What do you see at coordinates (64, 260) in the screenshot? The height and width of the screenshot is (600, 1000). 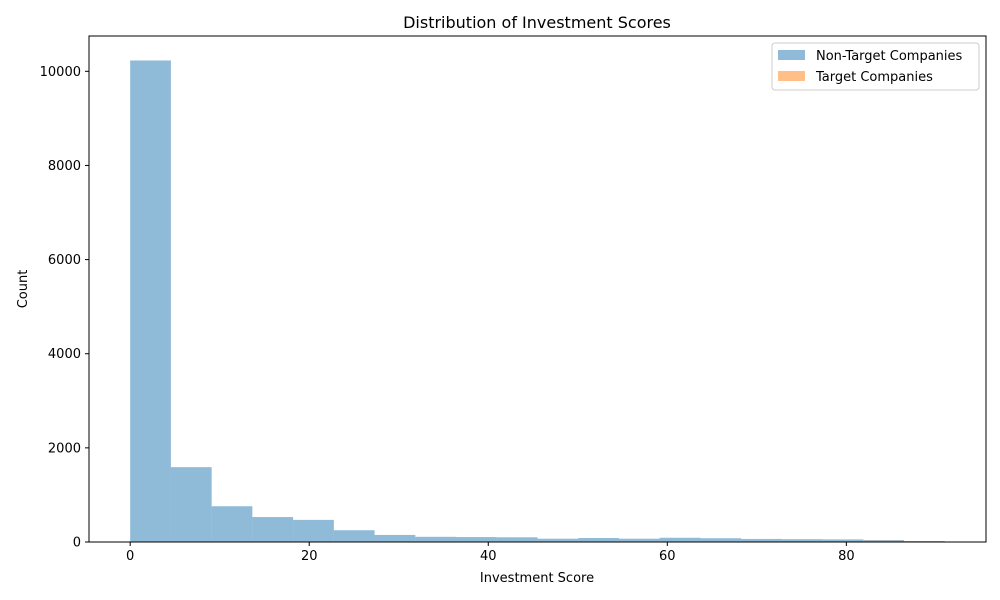 I see `y-tick-label-3: 6000` at bounding box center [64, 260].